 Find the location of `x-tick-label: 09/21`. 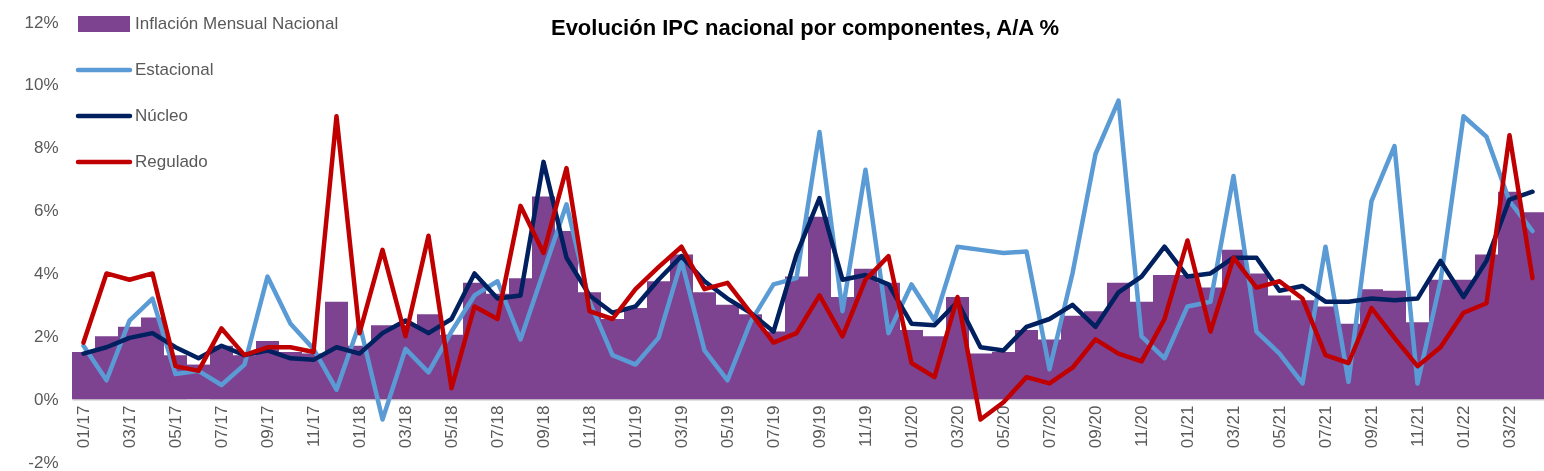

x-tick-label: 09/21 is located at coordinates (1371, 427).